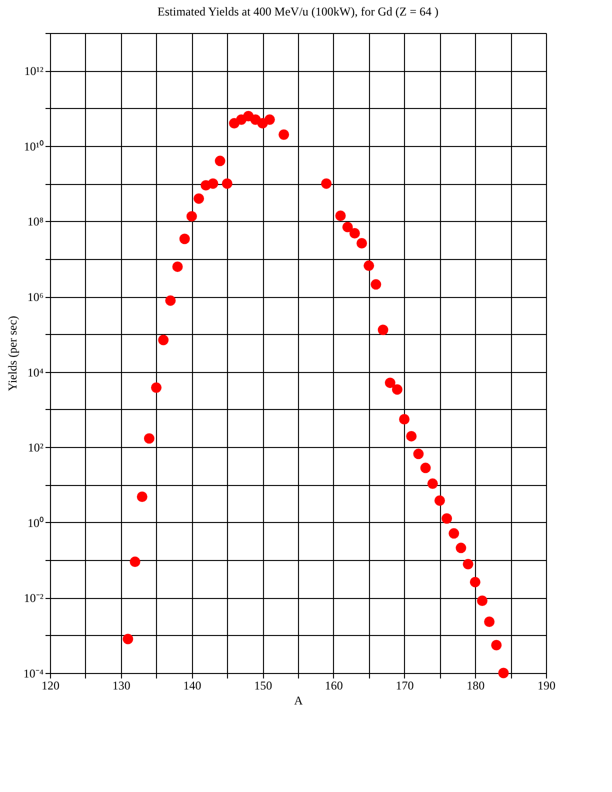  Describe the element at coordinates (34, 146) in the screenshot. I see `y-tick-label: 10¹⁰` at that location.